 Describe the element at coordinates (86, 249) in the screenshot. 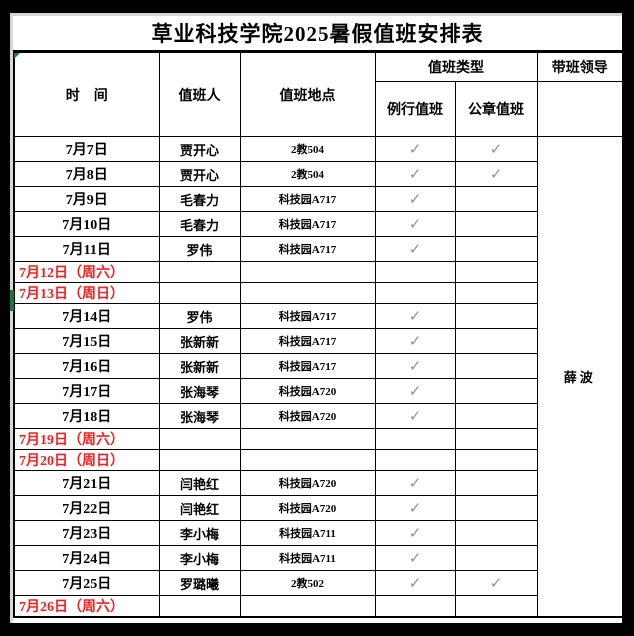

I see `date-cell: 7月11日` at that location.